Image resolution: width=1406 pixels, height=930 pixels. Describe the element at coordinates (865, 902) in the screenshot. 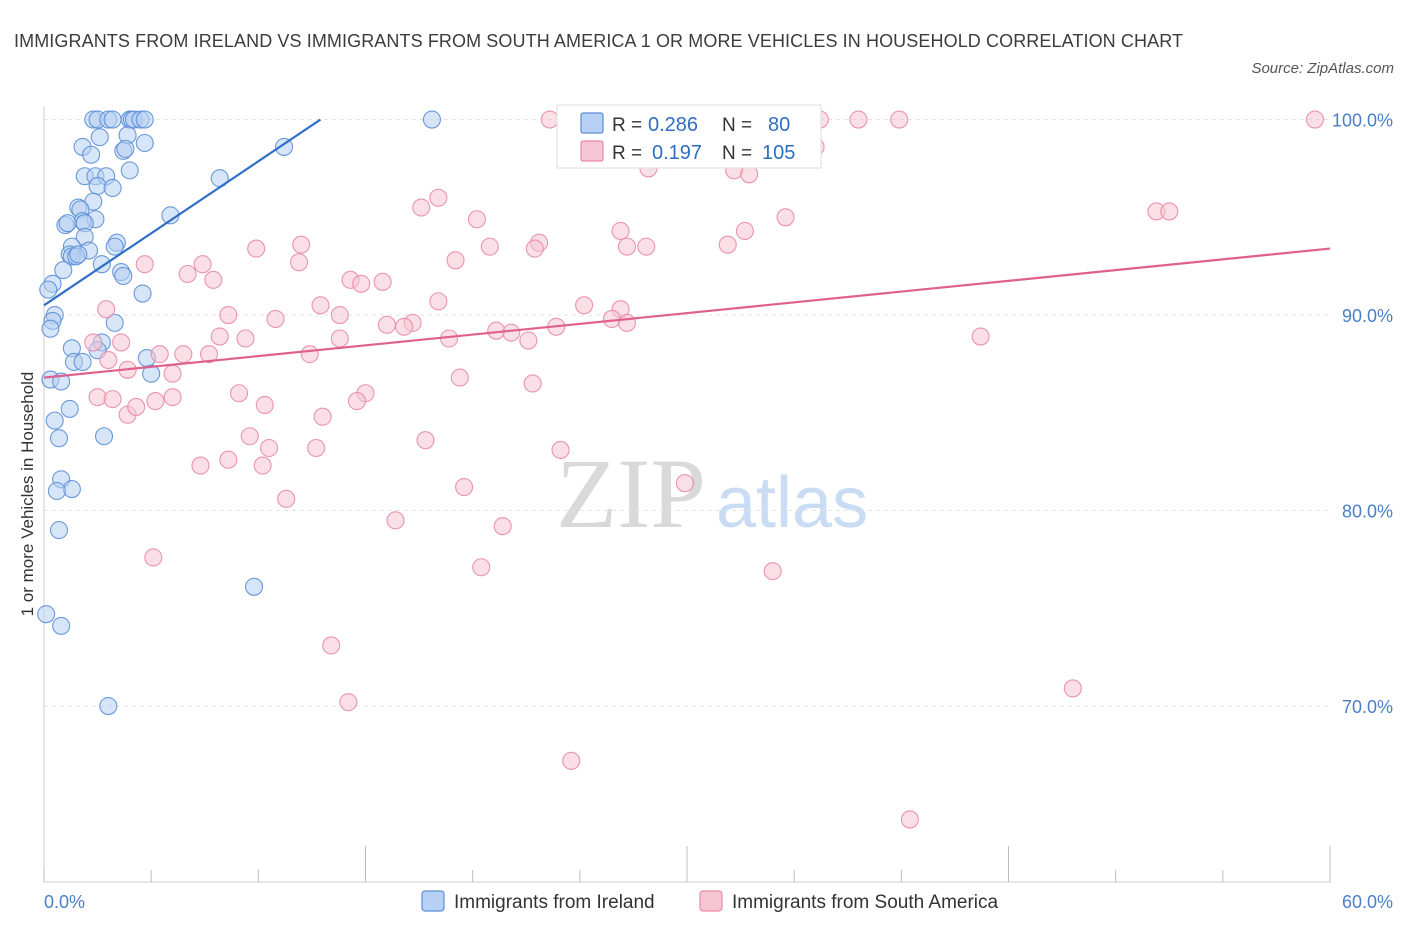

I see `series-legend-label-south-america: Immigrants from South America` at that location.